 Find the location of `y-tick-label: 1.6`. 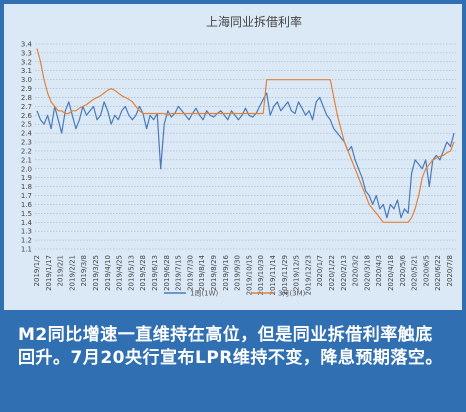

y-tick-label: 1.6 is located at coordinates (27, 205).